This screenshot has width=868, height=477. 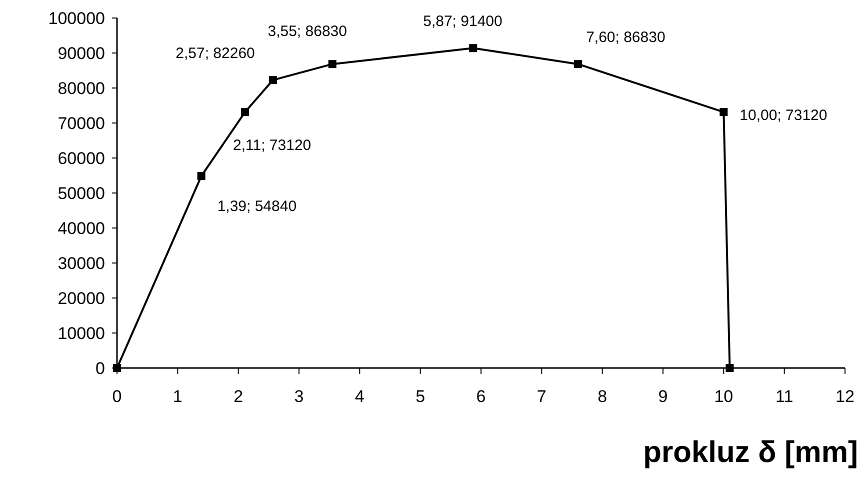 What do you see at coordinates (626, 37) in the screenshot?
I see `data-label: 7,60; 86830` at bounding box center [626, 37].